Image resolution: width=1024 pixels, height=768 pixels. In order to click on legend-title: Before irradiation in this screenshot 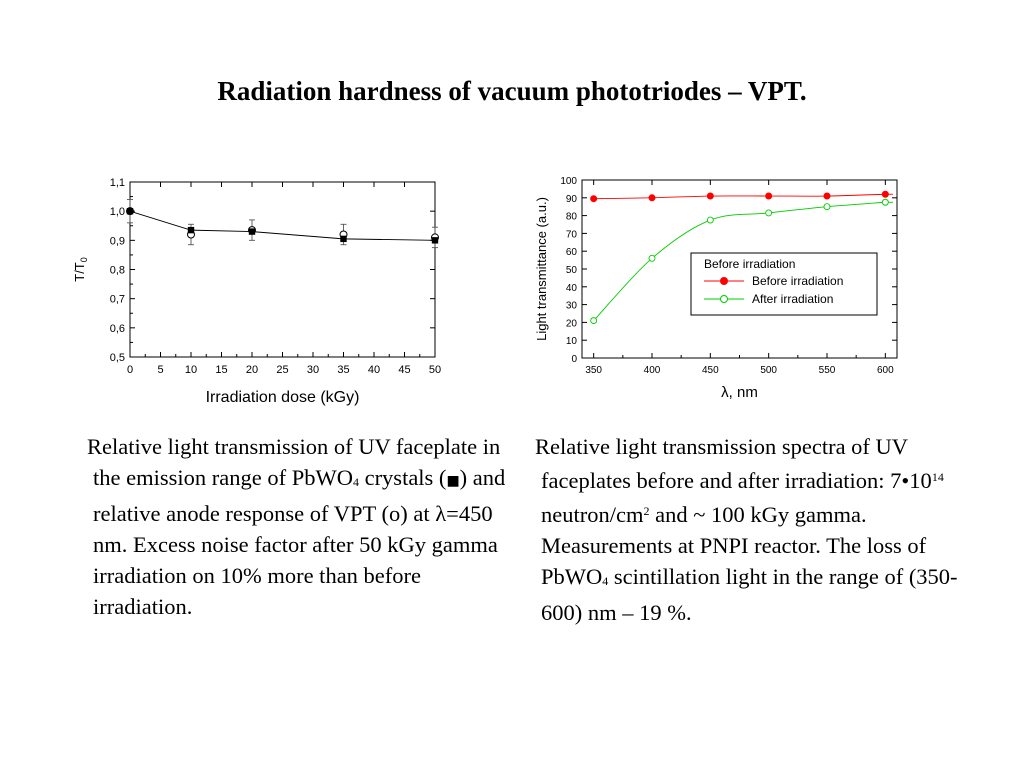, I will do `click(749, 264)`.